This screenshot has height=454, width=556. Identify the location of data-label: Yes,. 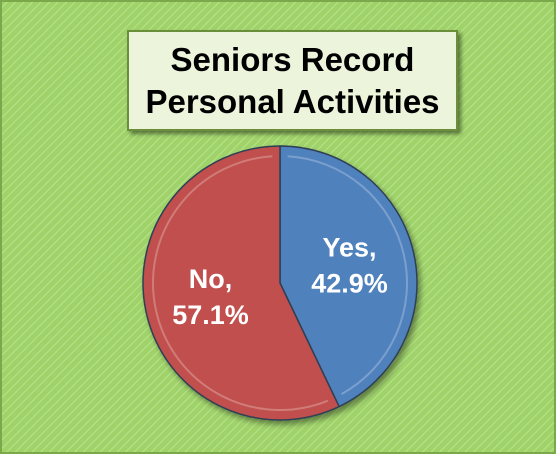
(349, 247).